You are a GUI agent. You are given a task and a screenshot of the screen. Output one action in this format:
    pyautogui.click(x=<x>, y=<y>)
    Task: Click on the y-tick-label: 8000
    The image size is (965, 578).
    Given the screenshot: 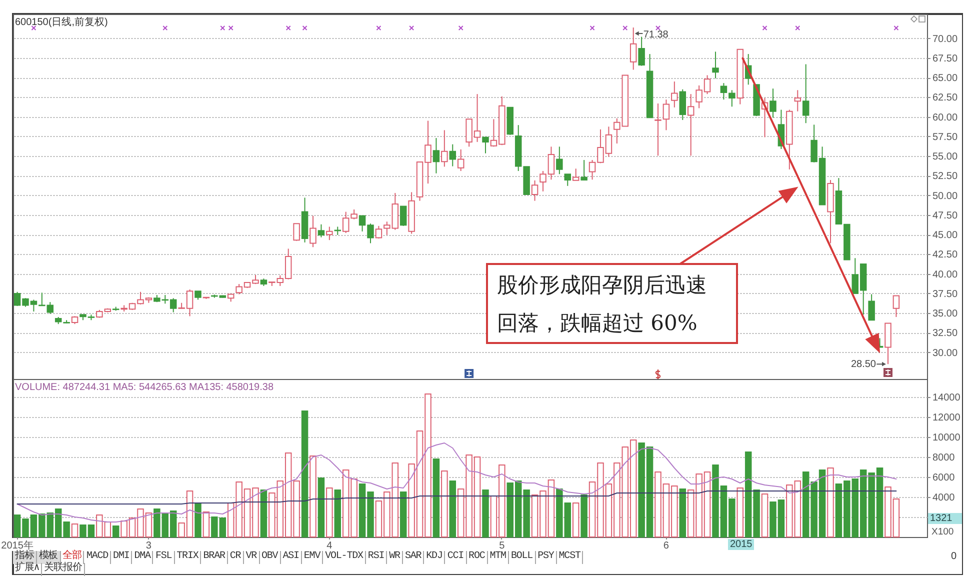 What is the action you would take?
    pyautogui.click(x=944, y=458)
    